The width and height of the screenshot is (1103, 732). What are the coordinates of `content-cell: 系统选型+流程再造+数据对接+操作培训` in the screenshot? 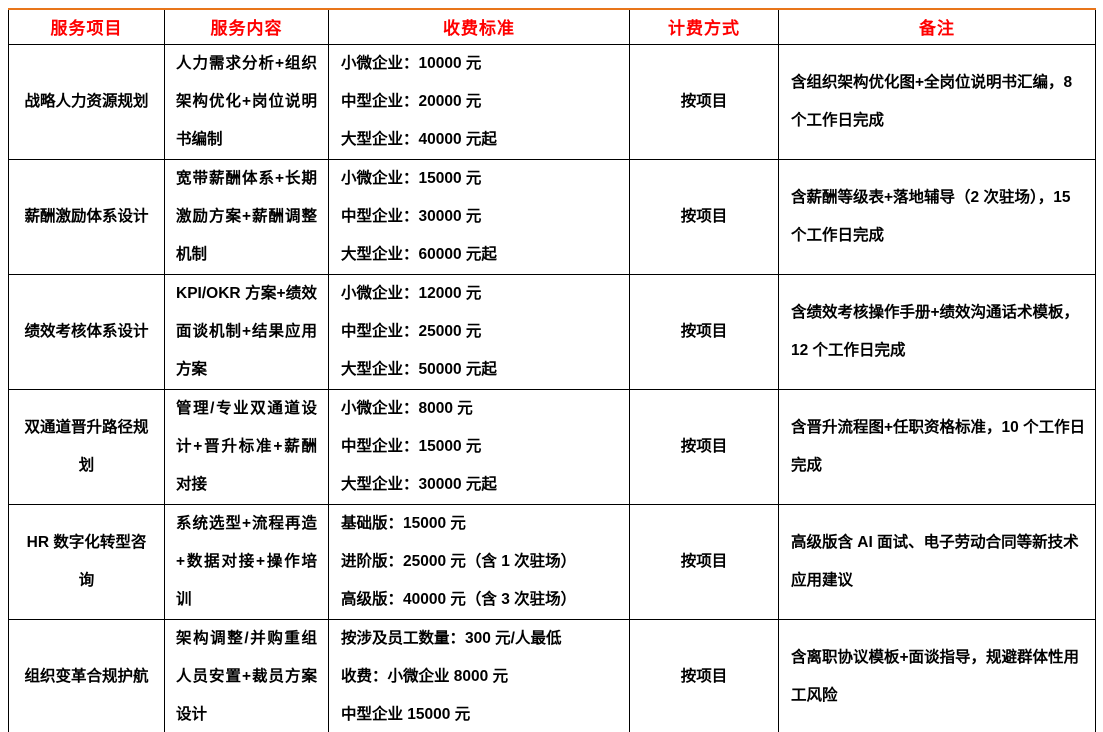 It's located at (246, 561).